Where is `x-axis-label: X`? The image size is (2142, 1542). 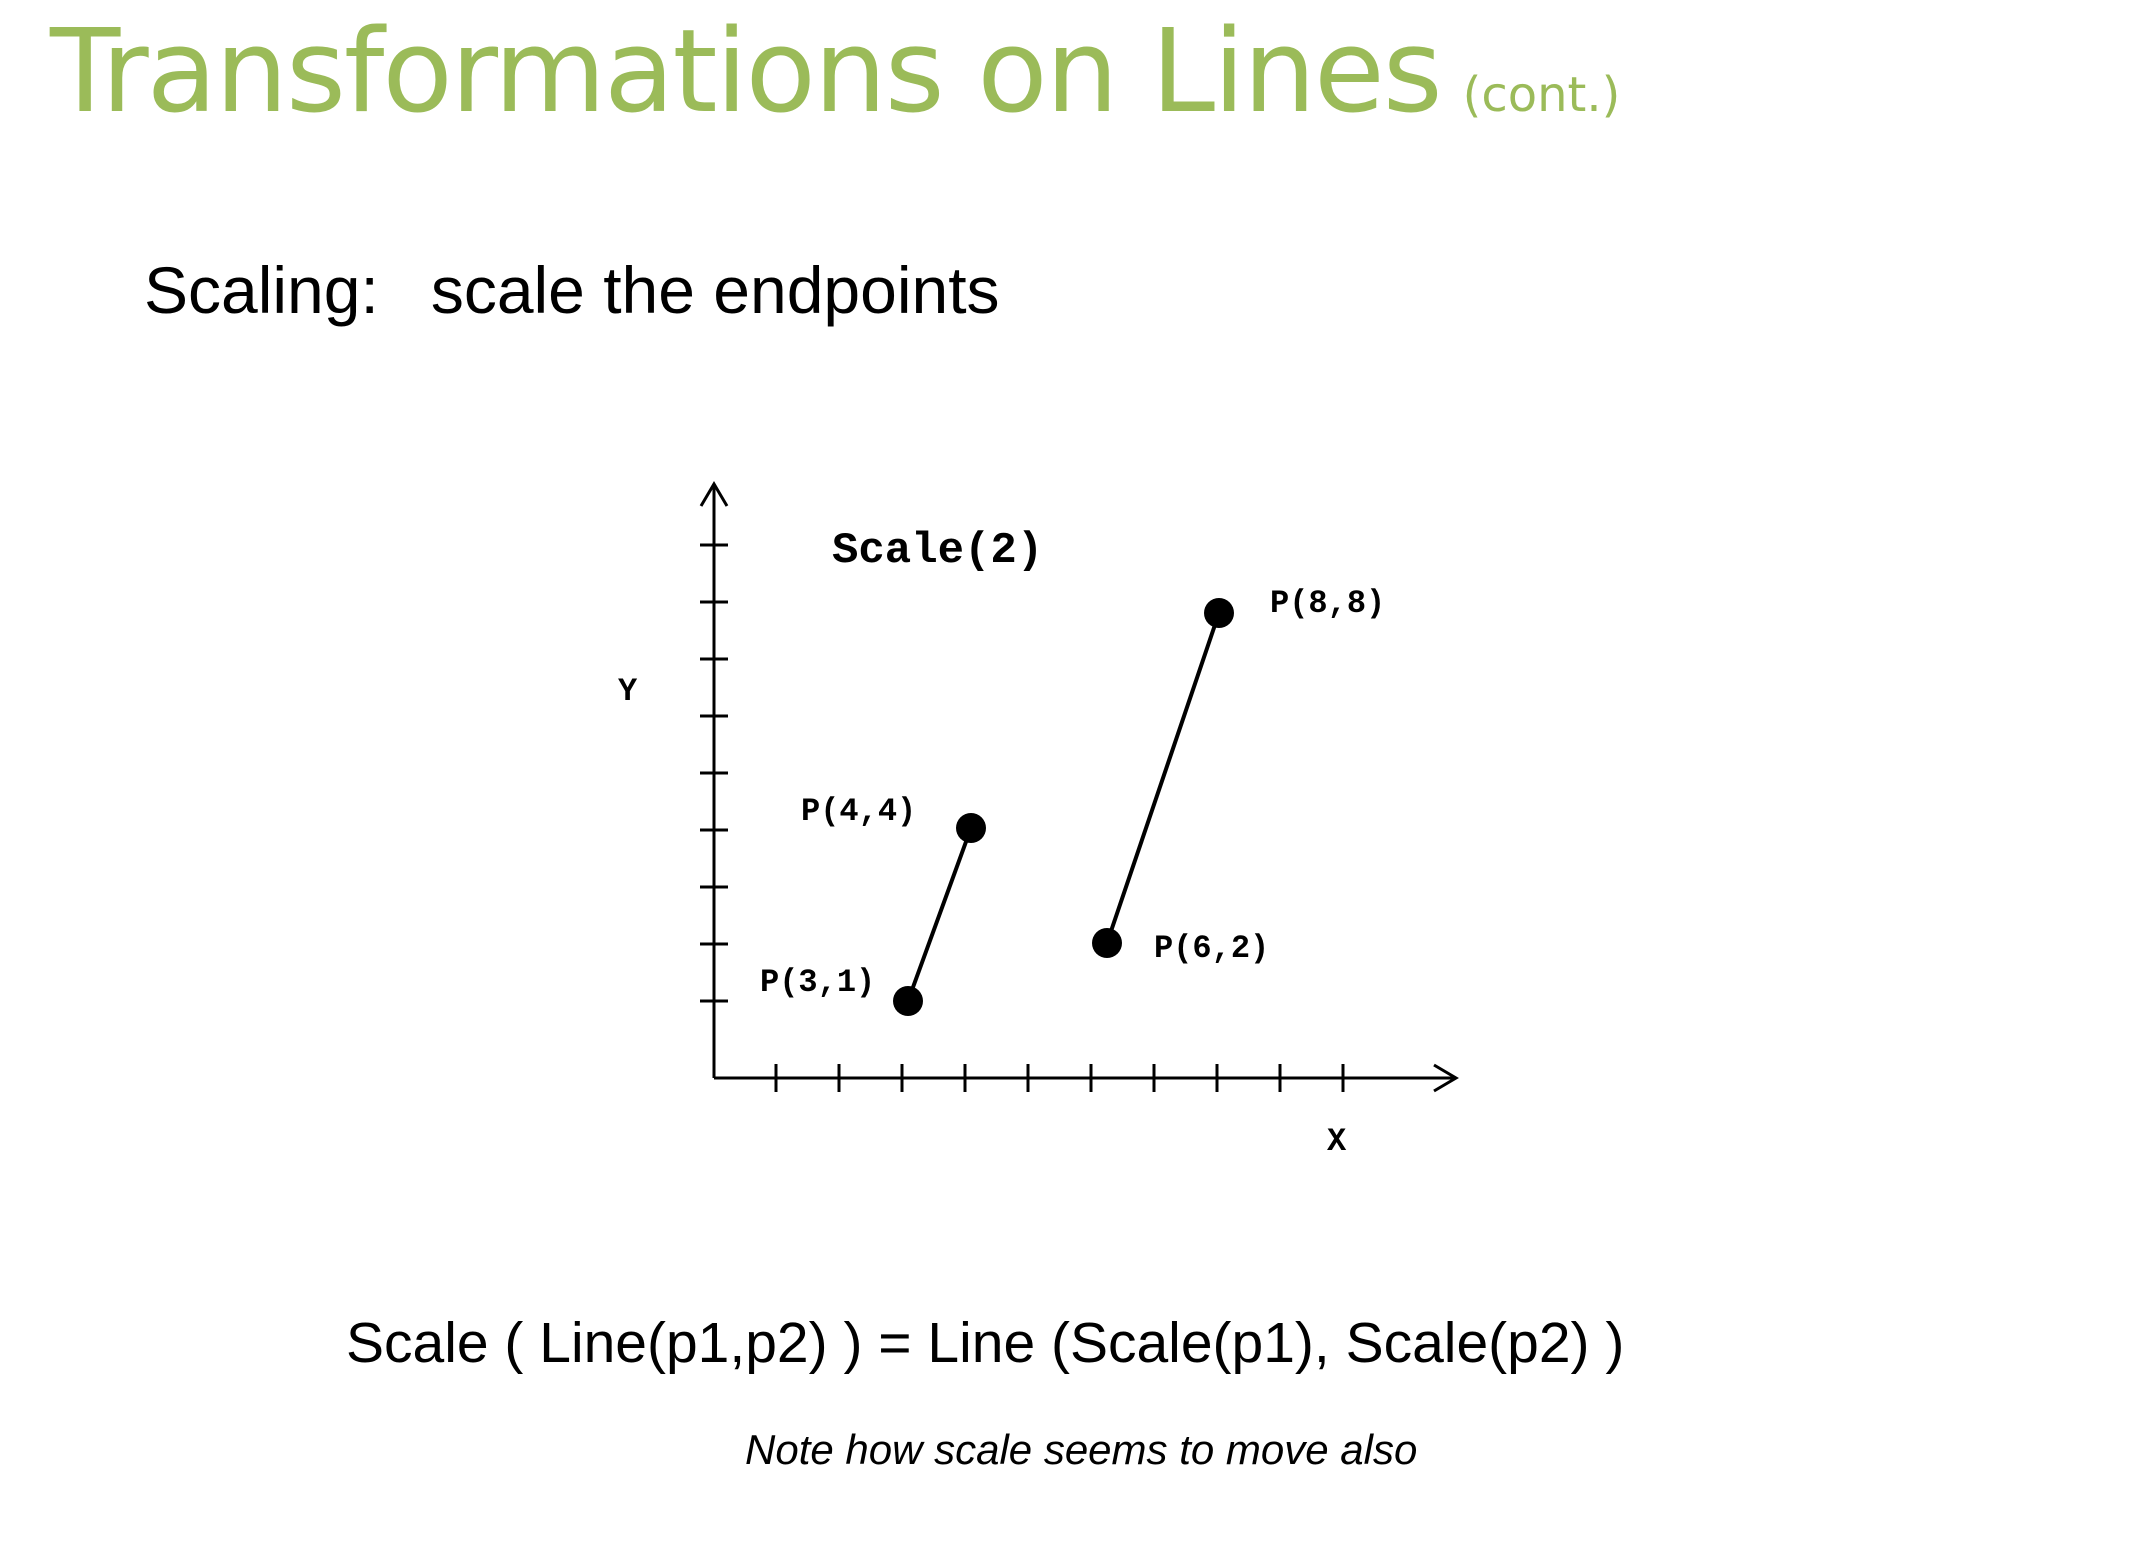 x-axis-label: X is located at coordinates (1337, 1141).